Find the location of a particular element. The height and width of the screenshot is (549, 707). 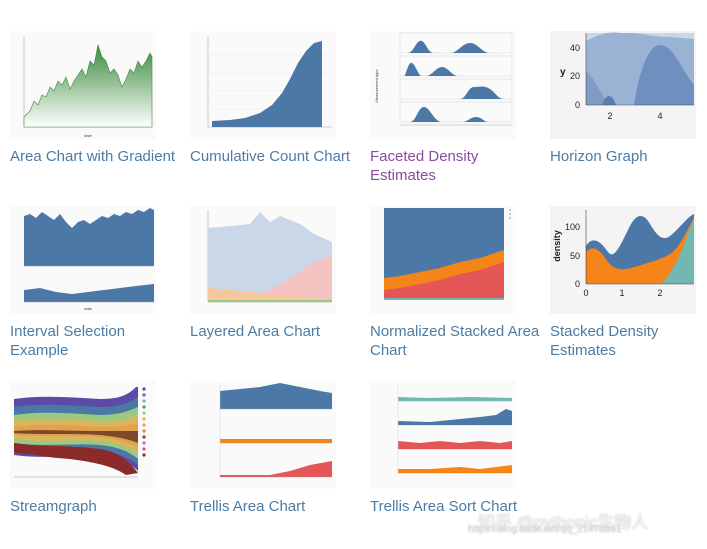

card-title: Faceted Density Estimates is located at coordinates (424, 166).